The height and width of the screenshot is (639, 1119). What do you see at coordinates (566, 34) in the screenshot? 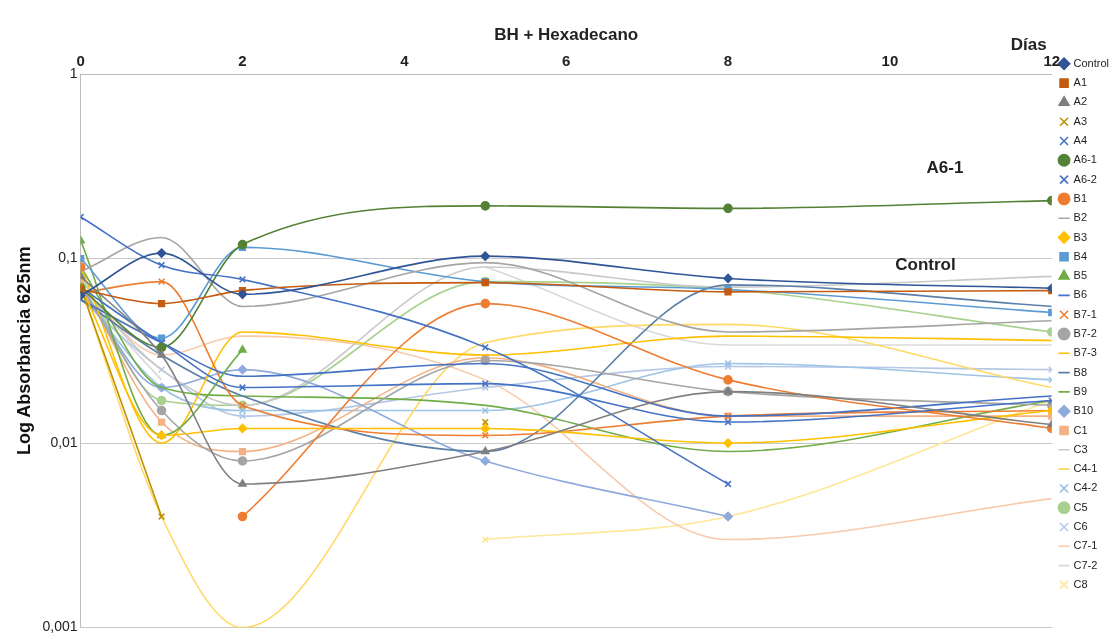
I see `chart-title: BH + Hexadecano` at bounding box center [566, 34].